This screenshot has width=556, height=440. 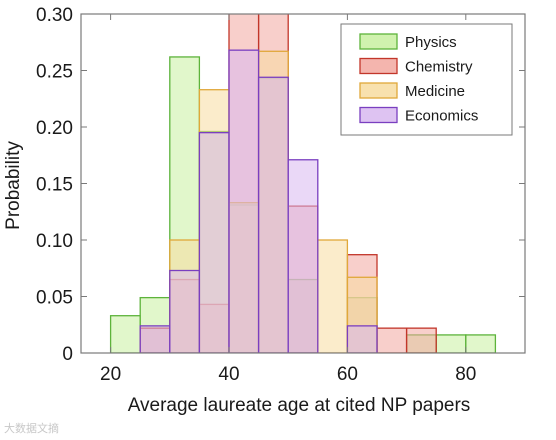 What do you see at coordinates (54, 15) in the screenshot?
I see `y-tick-label: 0.30` at bounding box center [54, 15].